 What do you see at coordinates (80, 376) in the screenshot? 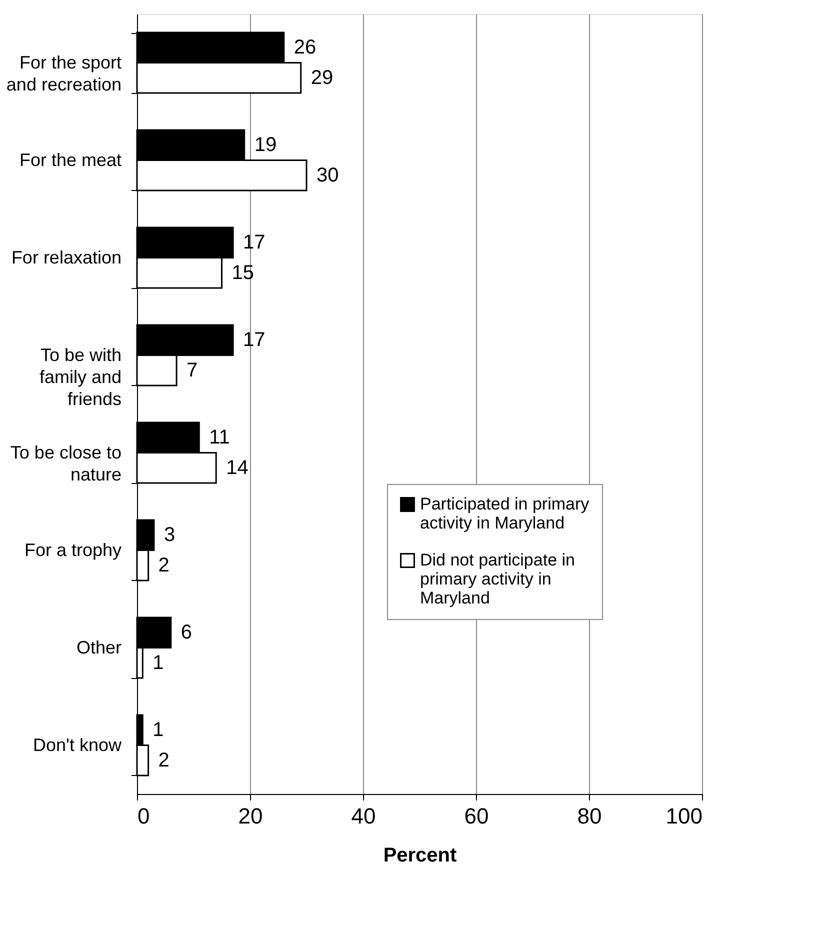
I see `y-tick-label: To be with family and friends` at bounding box center [80, 376].